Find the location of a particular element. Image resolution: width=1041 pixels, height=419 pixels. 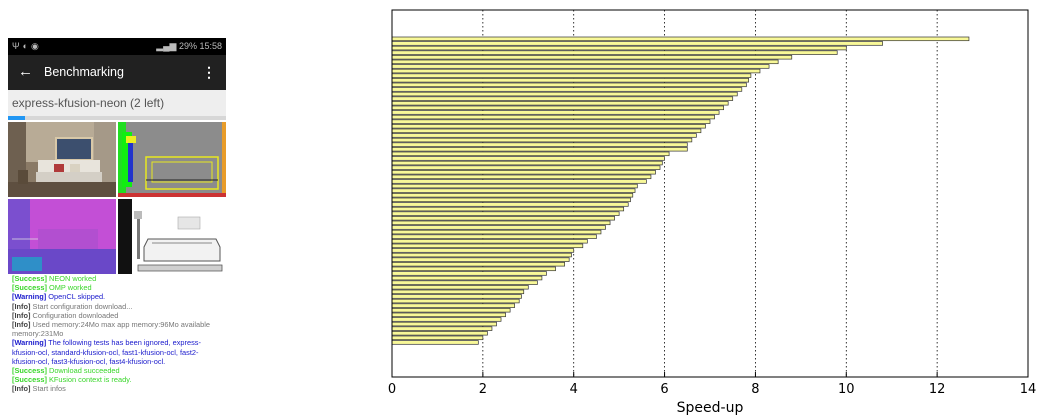

app-title: Benchmarking is located at coordinates (84, 72).